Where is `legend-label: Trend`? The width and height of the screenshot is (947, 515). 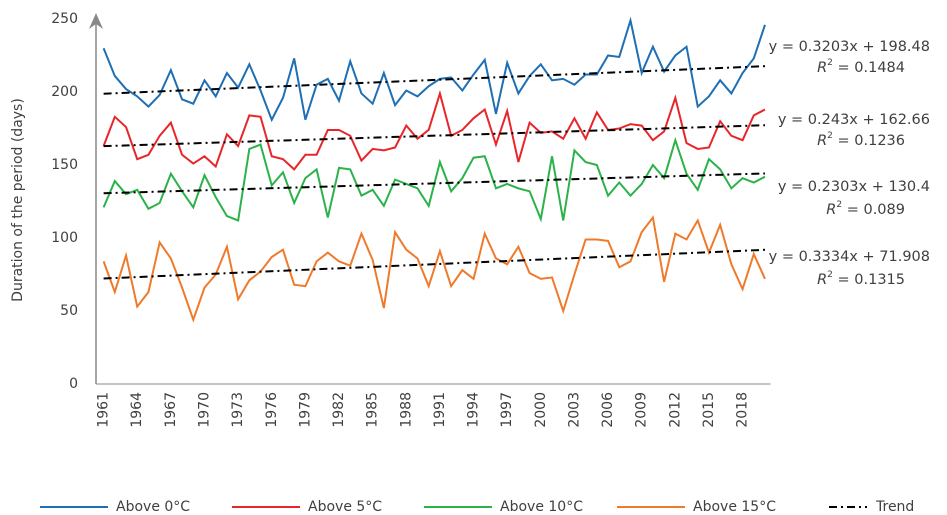 legend-label: Trend is located at coordinates (894, 507).